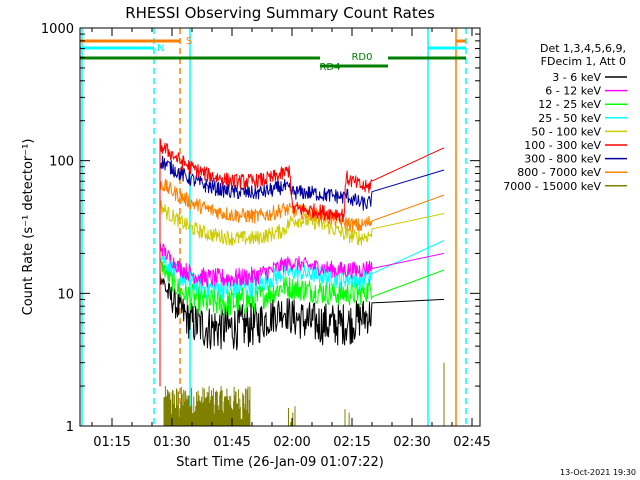 Image resolution: width=640 pixels, height=480 pixels. What do you see at coordinates (583, 48) in the screenshot?
I see `legend-header: Det 1,3,4,5,6,9,` at bounding box center [583, 48].